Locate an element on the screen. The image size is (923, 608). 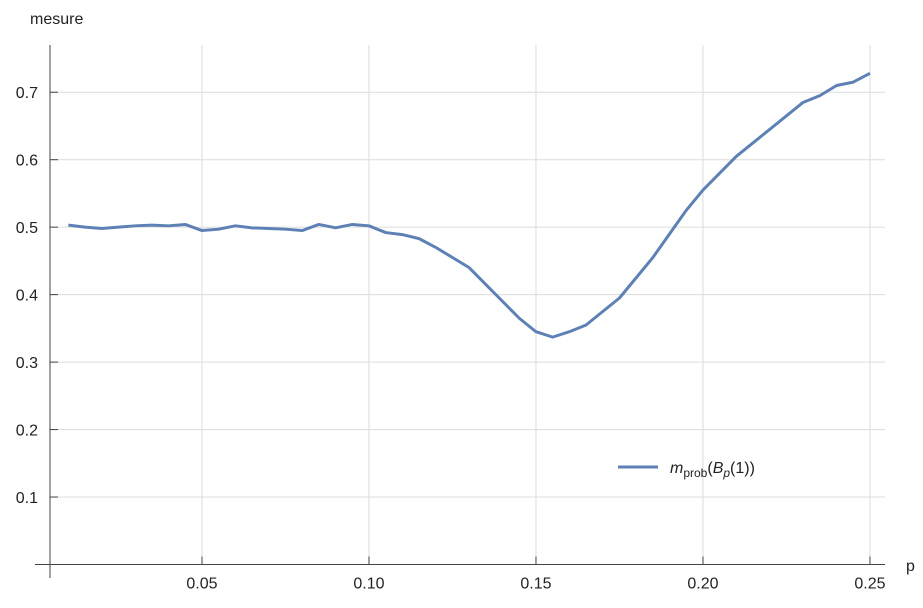
legend-label: mprob(Bp(1)) is located at coordinates (712, 470).